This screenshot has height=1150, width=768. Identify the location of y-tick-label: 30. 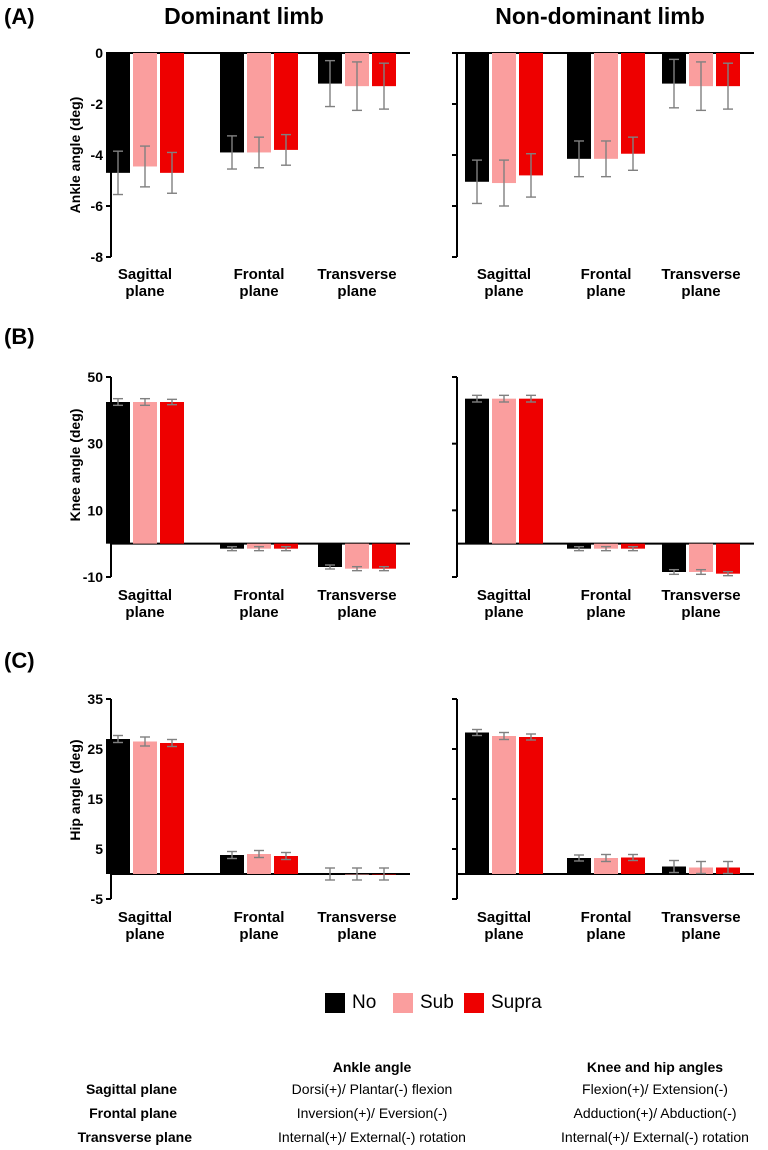
(95, 444).